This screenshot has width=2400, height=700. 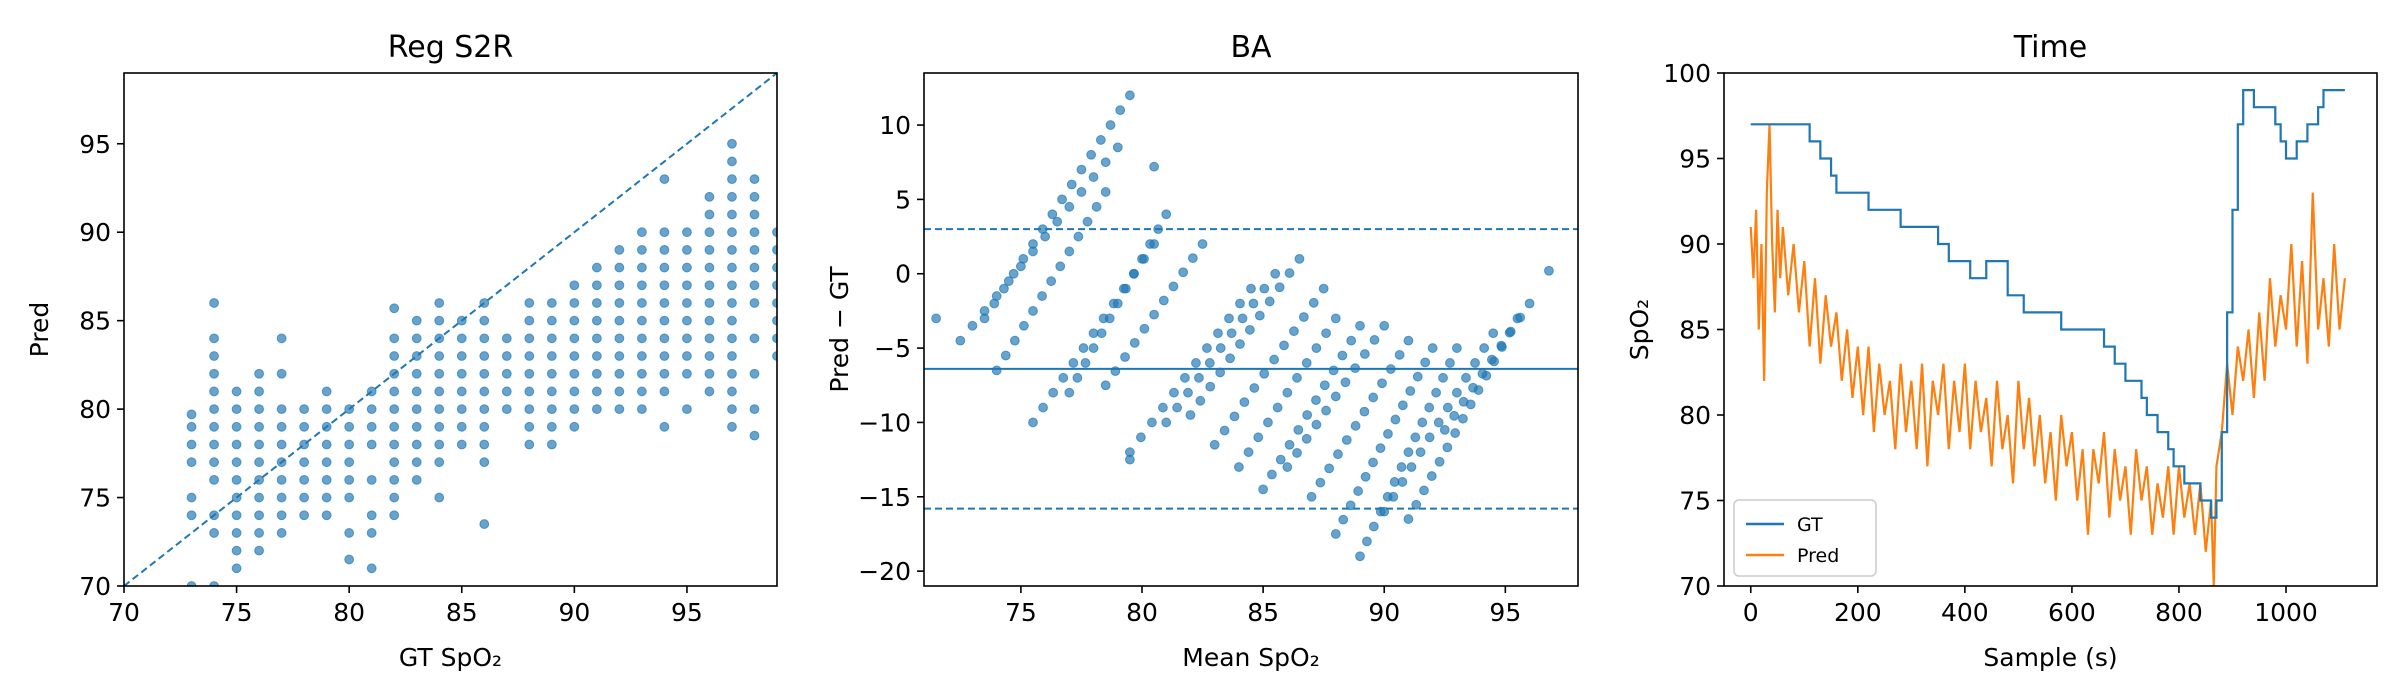 I want to click on chart-title: Time, so click(x=2050, y=47).